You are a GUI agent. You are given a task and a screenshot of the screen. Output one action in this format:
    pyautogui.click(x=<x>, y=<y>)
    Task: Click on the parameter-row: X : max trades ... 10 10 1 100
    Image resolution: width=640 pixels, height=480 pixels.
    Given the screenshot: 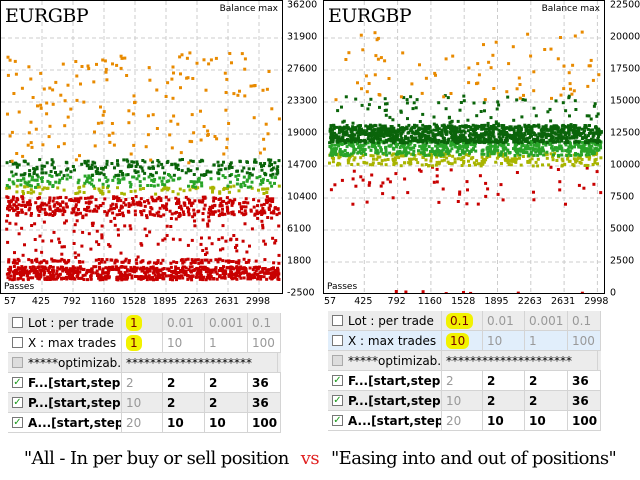 What is the action you would take?
    pyautogui.click(x=464, y=341)
    